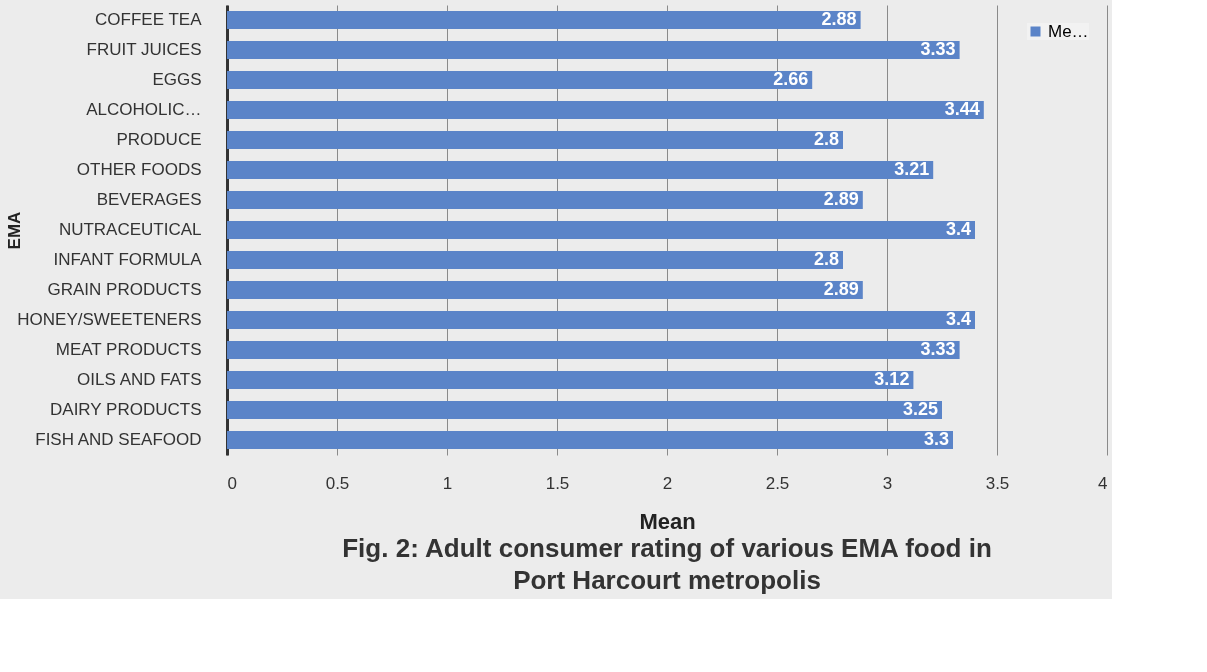 The image size is (1207, 672). I want to click on x-tick-label: 1, so click(447, 483).